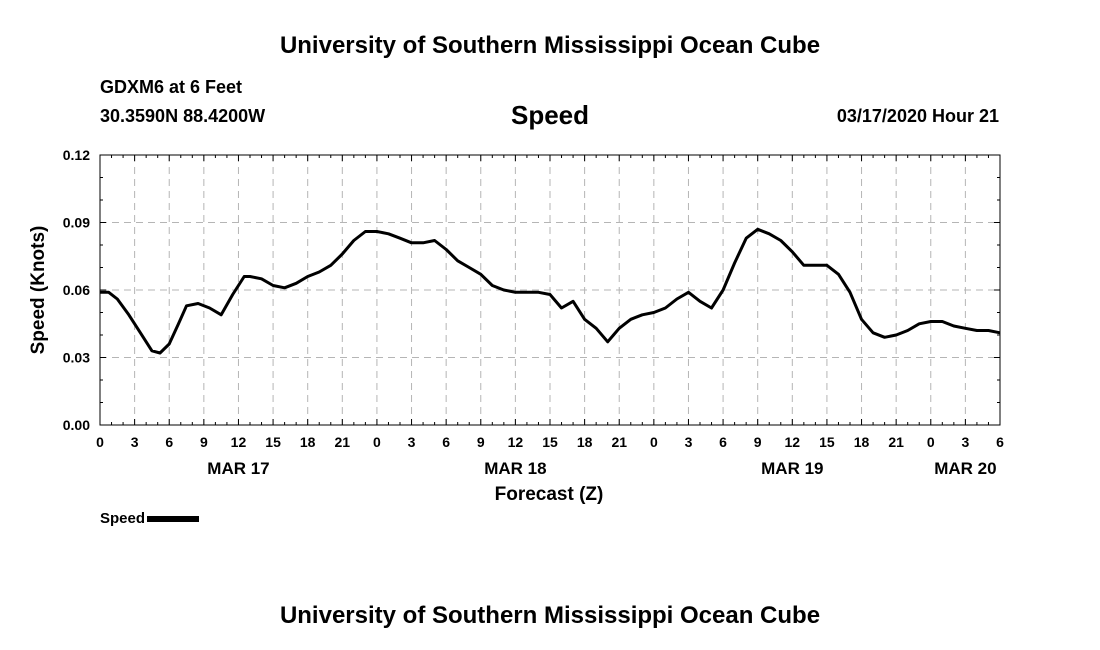 Image resolution: width=1100 pixels, height=650 pixels. I want to click on y-axis-label: Speed (Knots), so click(38, 290).